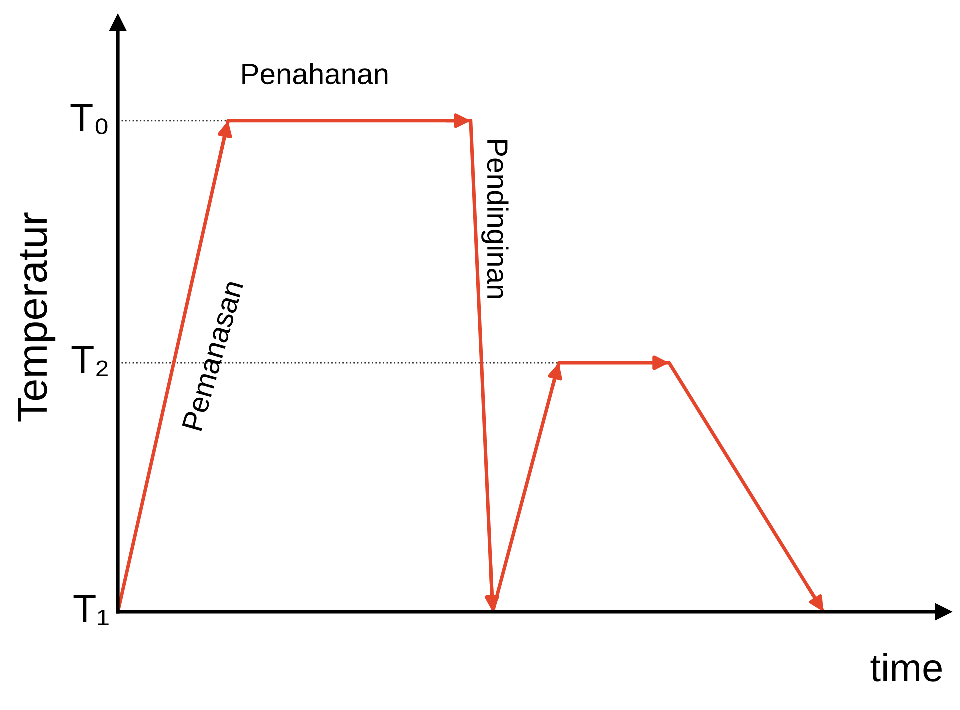  What do you see at coordinates (90, 361) in the screenshot?
I see `ref-line-label: T₂` at bounding box center [90, 361].